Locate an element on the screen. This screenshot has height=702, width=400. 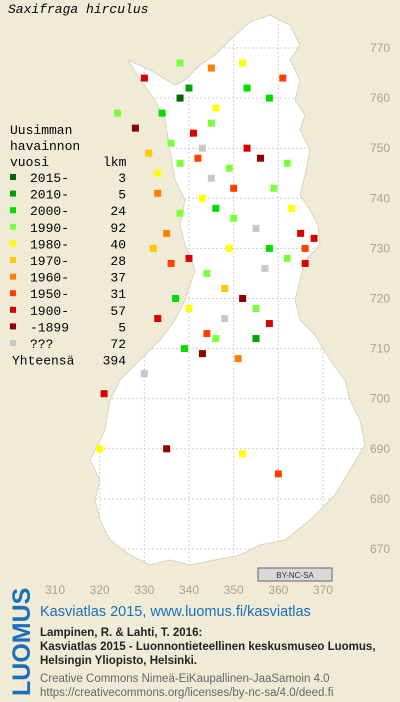
legend-count: 24 is located at coordinates (118, 211).